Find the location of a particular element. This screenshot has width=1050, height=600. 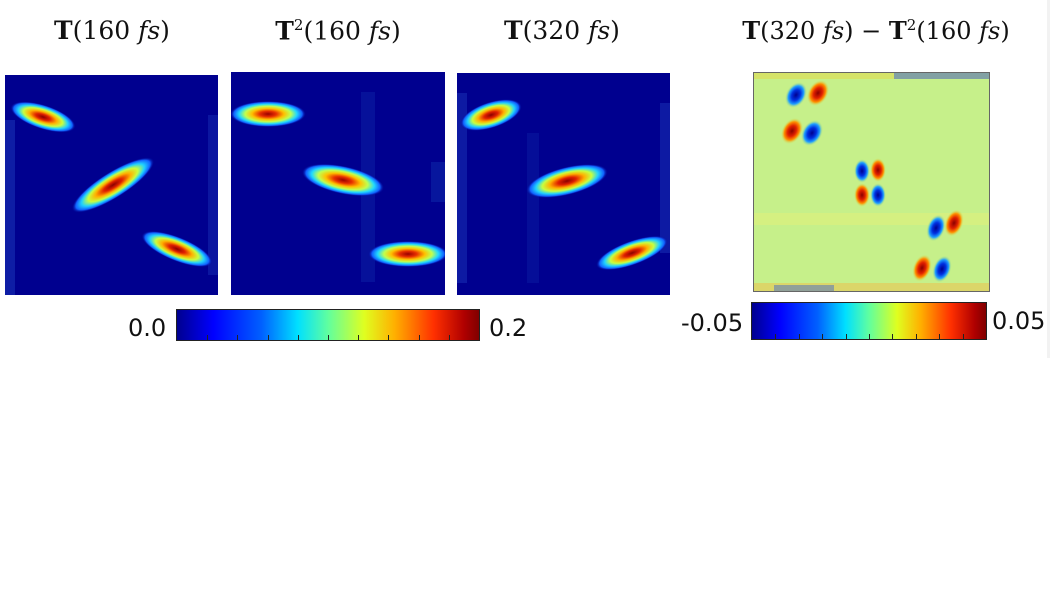

heatmap-t320 is located at coordinates (563, 184).